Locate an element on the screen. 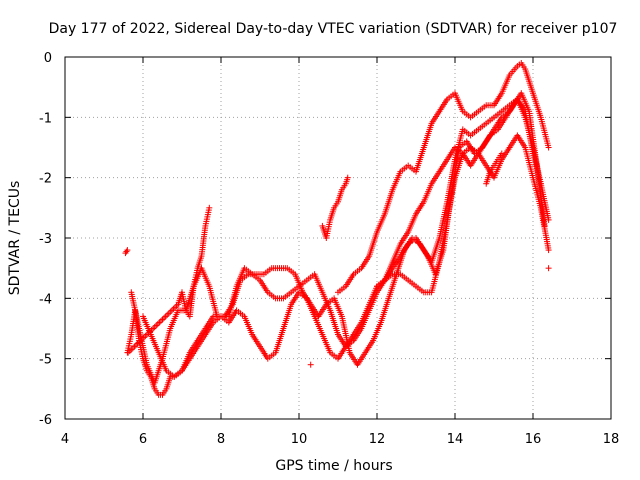 The height and width of the screenshot is (480, 640). y-tick-label: -4 is located at coordinates (45, 299).